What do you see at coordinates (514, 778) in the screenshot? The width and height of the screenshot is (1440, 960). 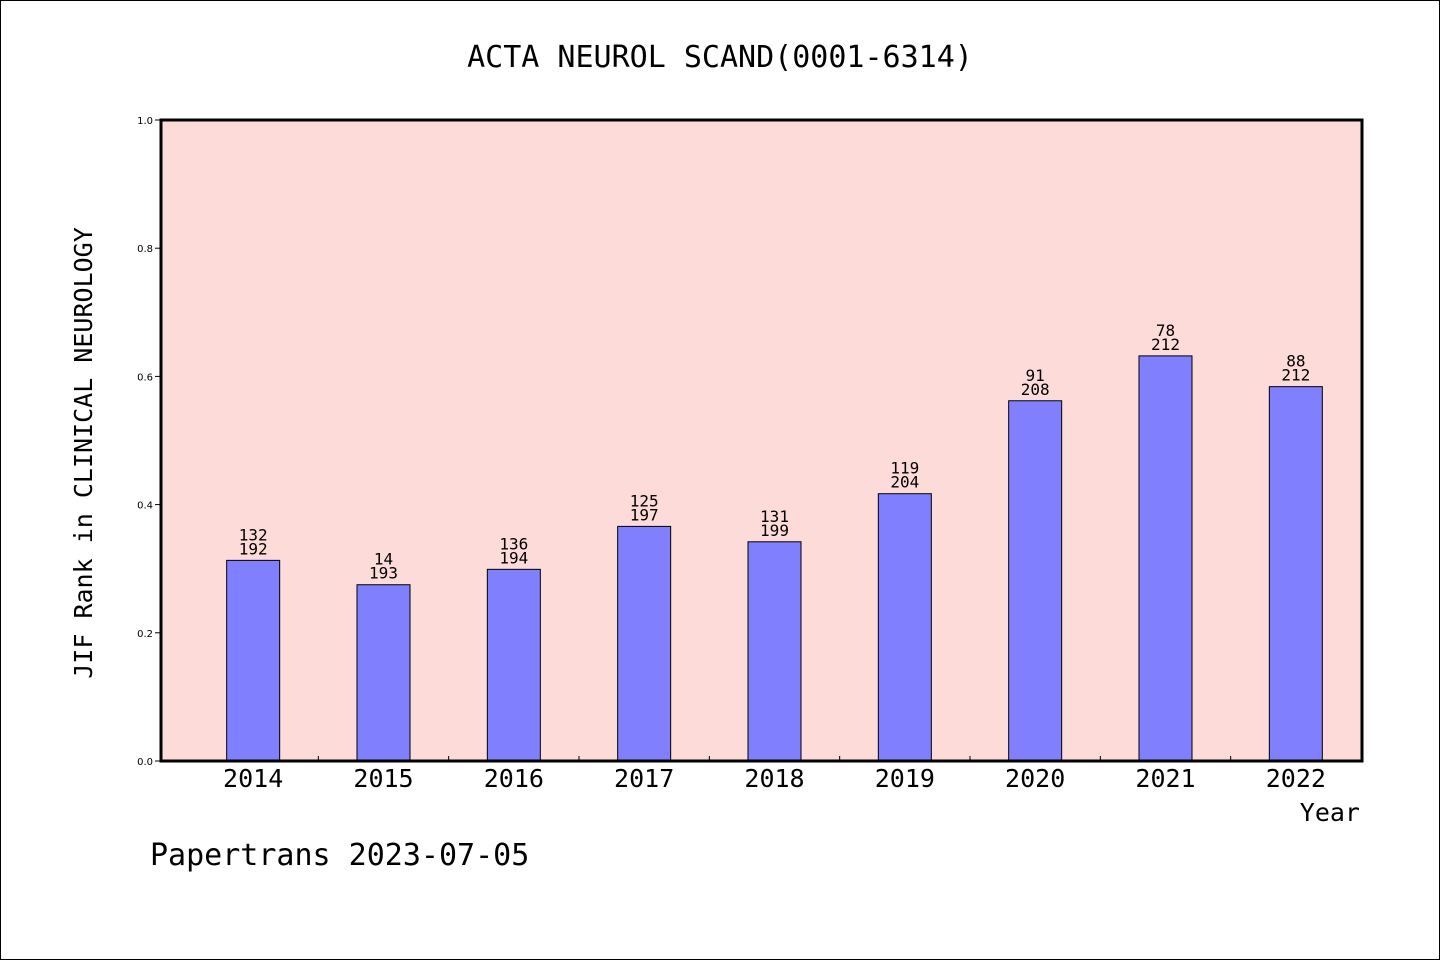 I see `x-tick-label: 2016` at bounding box center [514, 778].